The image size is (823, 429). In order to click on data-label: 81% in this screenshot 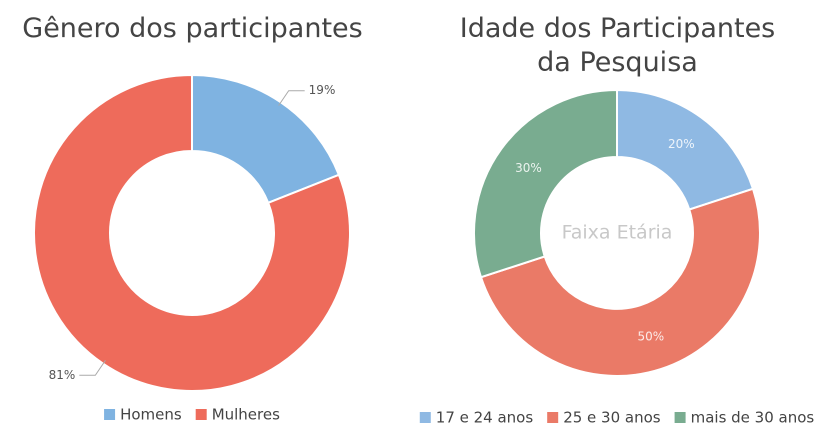, I will do `click(62, 375)`.